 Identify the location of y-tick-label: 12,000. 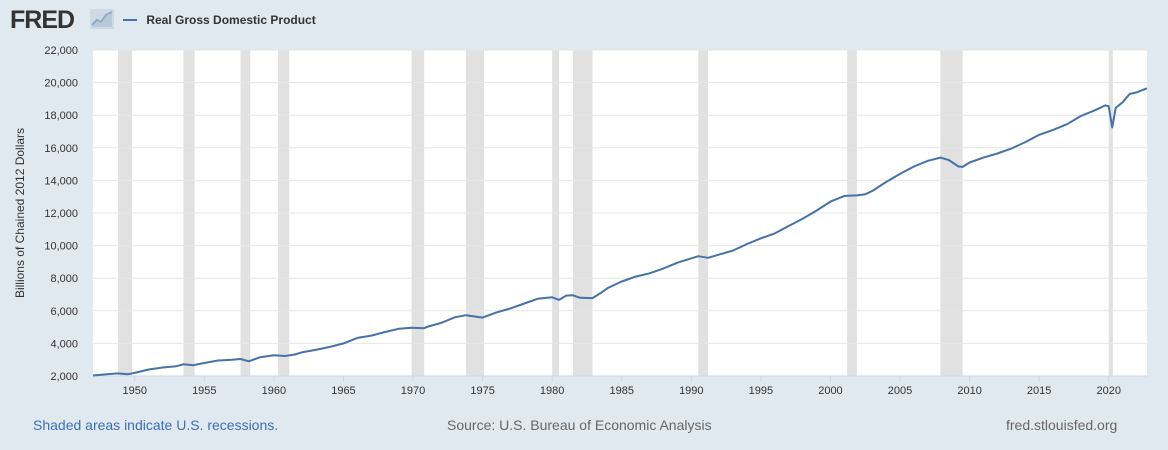
(61, 214).